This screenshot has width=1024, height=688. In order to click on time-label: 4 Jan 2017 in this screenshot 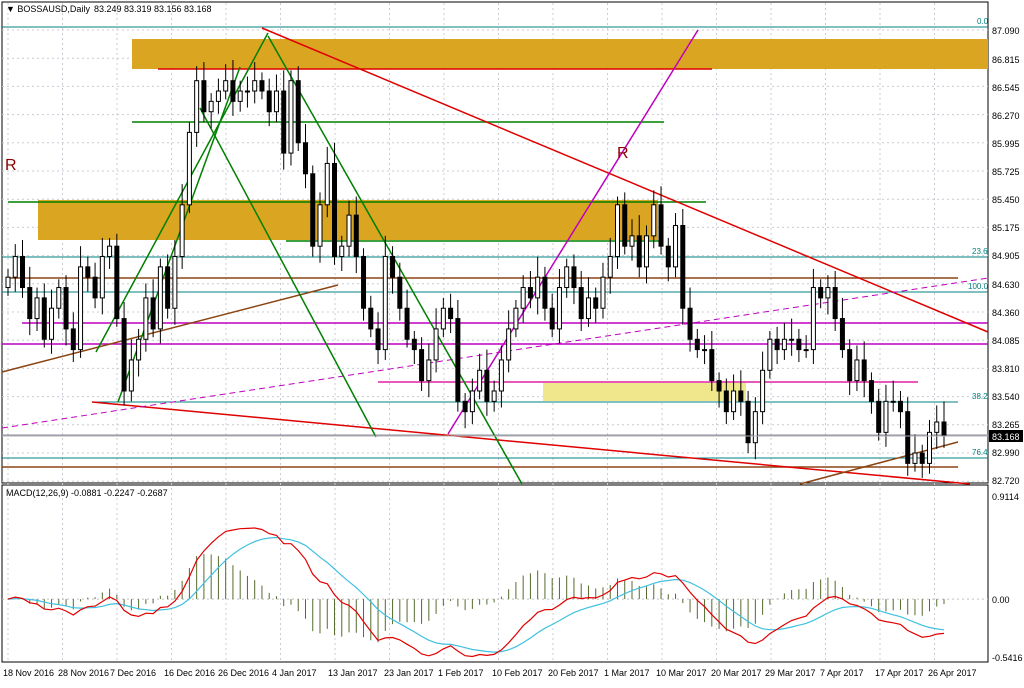, I will do `click(294, 673)`.